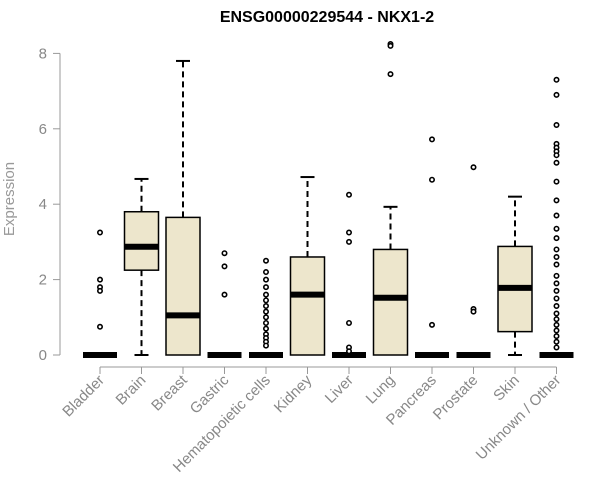 The height and width of the screenshot is (500, 600). Describe the element at coordinates (183, 207) in the screenshot. I see `box-group-breast` at that location.